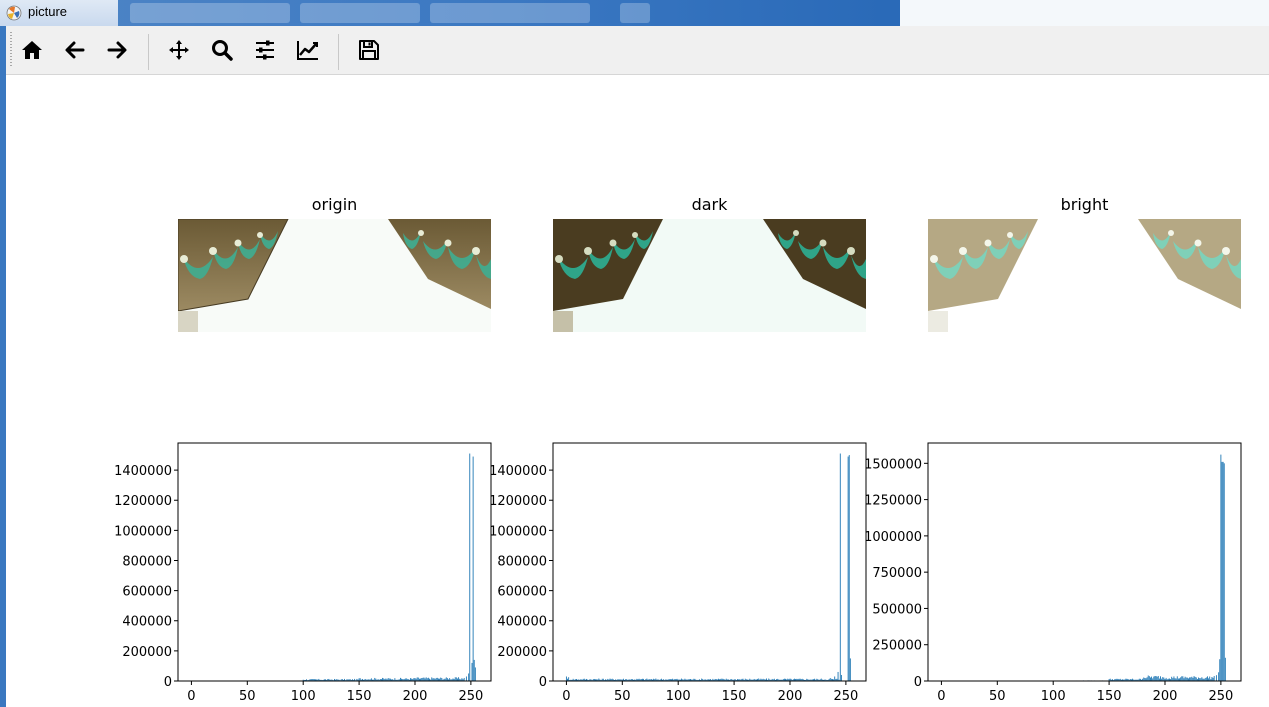  I want to click on save-button, so click(369, 50).